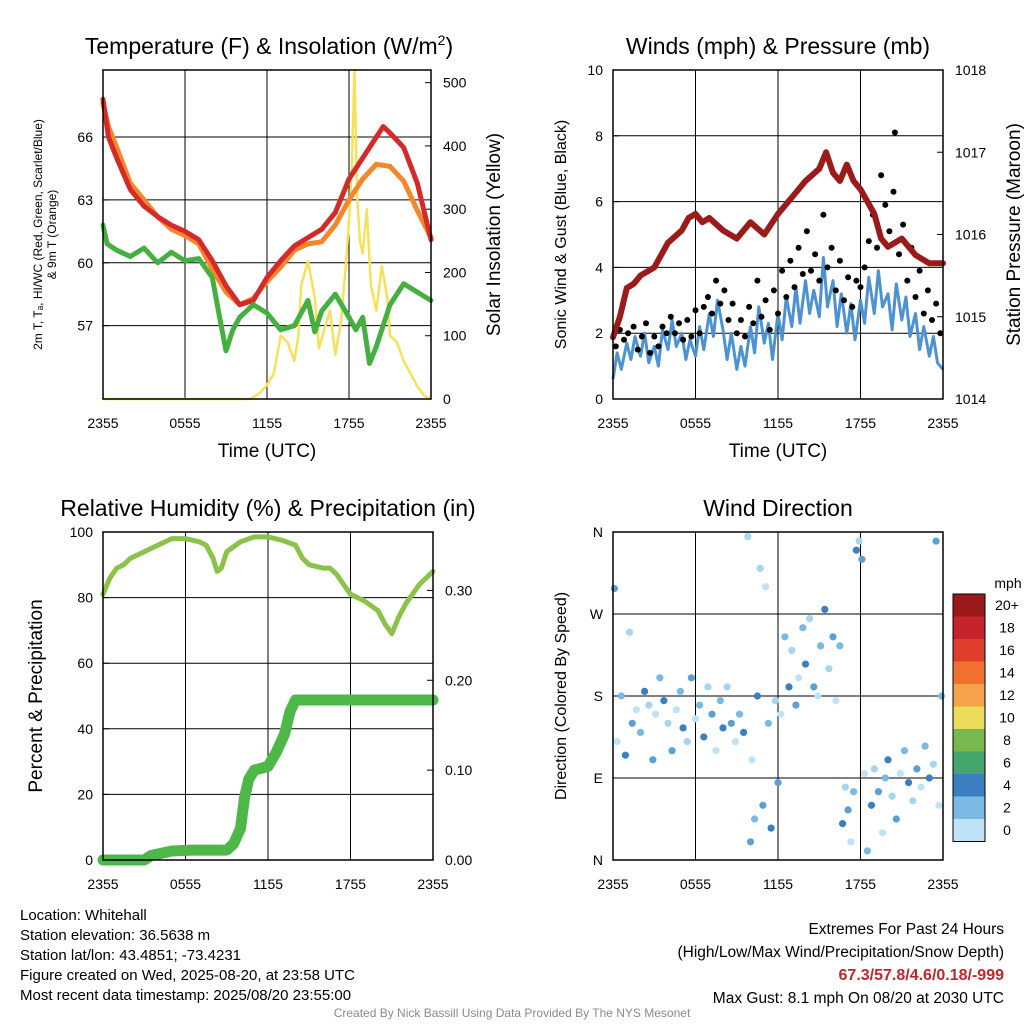  I want to click on station-latlon: Station lat/lon: 43.4851; -73.4231, so click(131, 955).